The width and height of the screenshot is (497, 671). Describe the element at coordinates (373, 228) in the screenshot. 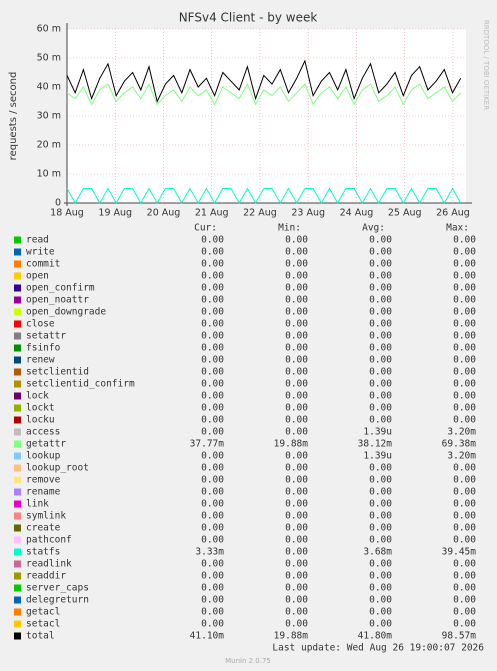

I see `legend-header: Avg:` at that location.